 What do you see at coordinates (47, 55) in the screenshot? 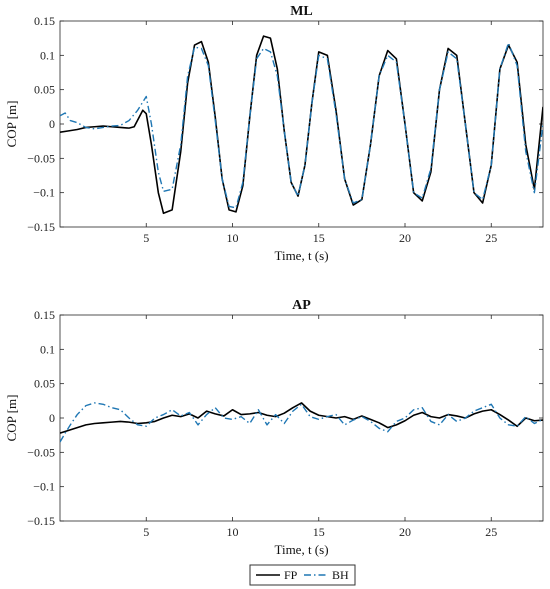
I see `ml-y-tick-label: 0.1` at bounding box center [47, 55].